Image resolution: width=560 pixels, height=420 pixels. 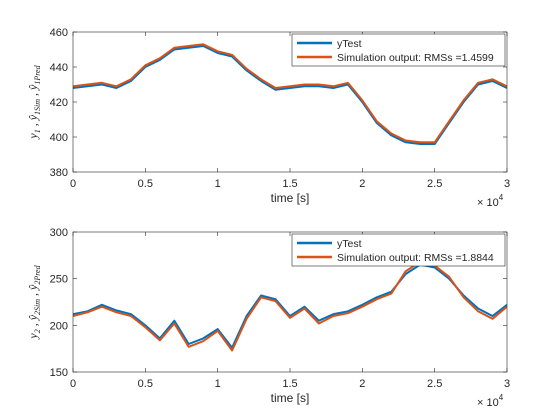 I want to click on y-tick-label: 420, so click(x=59, y=103).